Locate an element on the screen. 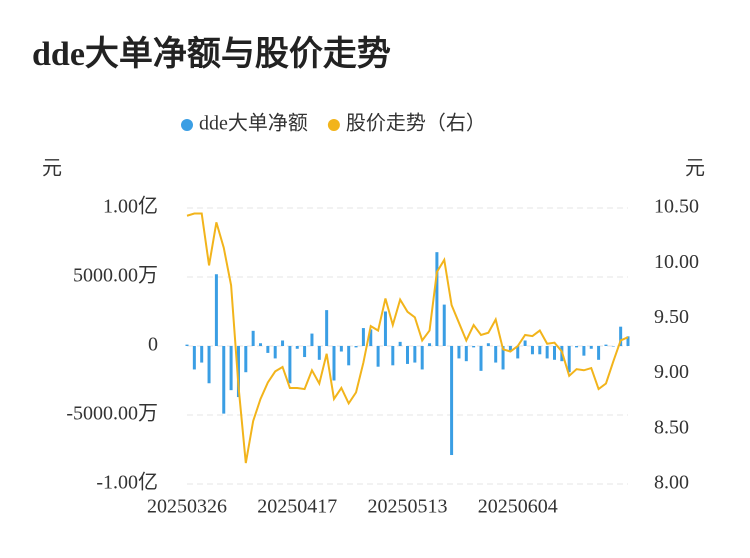 This screenshot has width=750, height=558. y2-tick-label: 9.50 is located at coordinates (671, 317).